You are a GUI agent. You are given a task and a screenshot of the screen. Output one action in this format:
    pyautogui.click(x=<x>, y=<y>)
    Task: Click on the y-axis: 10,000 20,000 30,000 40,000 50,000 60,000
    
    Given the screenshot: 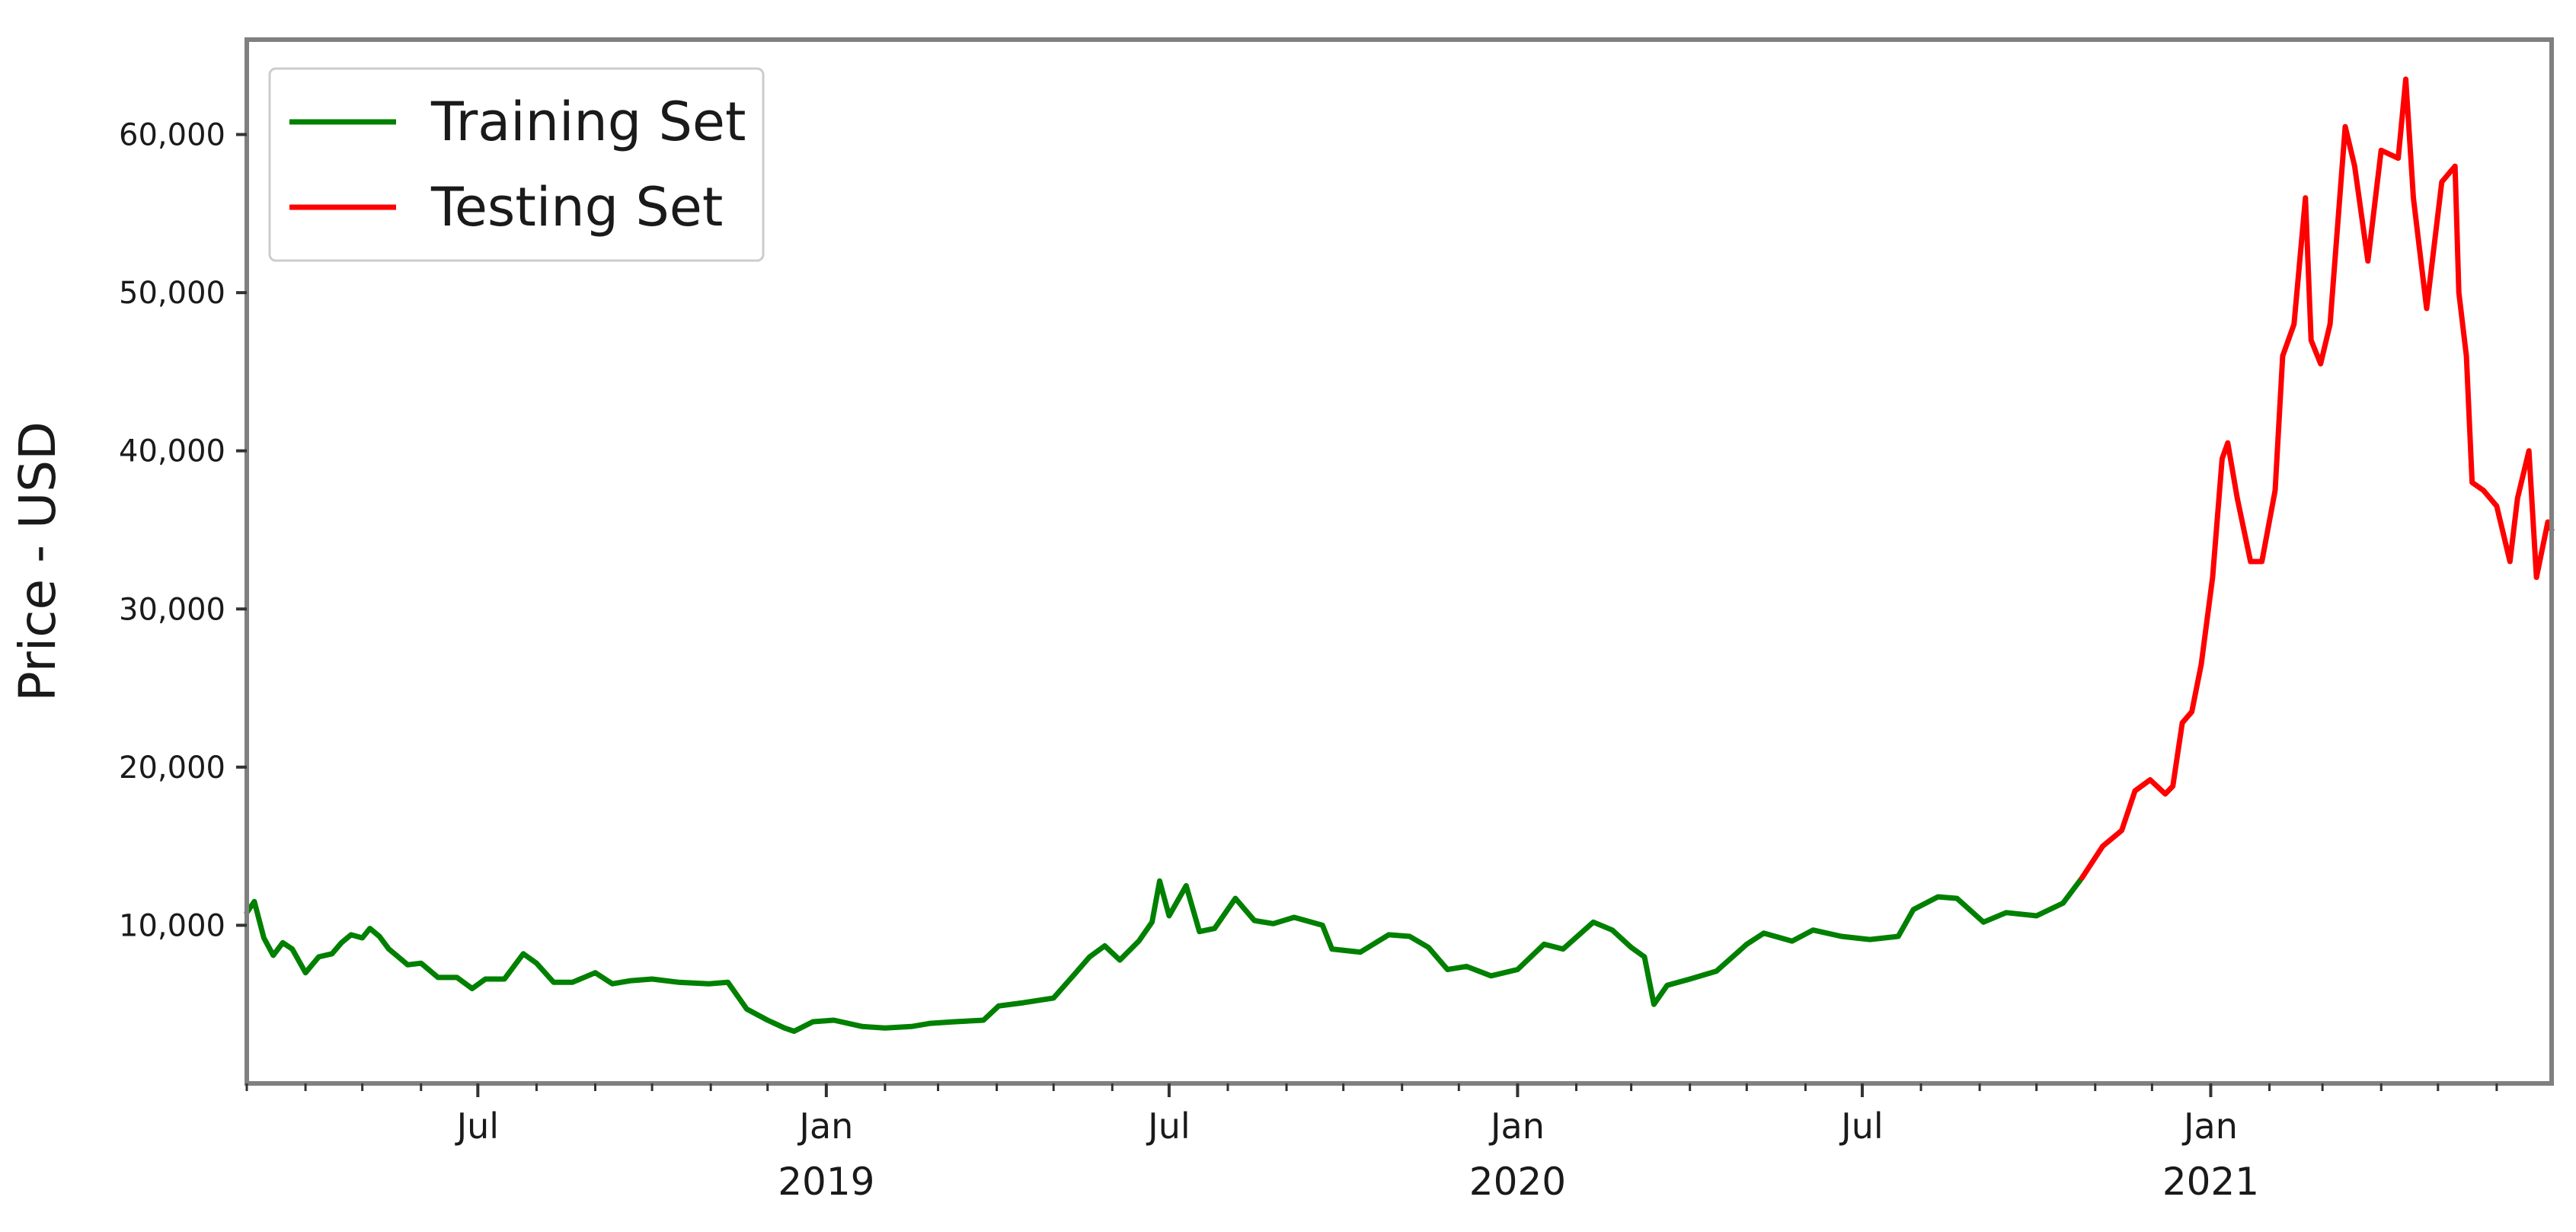 What is the action you would take?
    pyautogui.click(x=183, y=530)
    